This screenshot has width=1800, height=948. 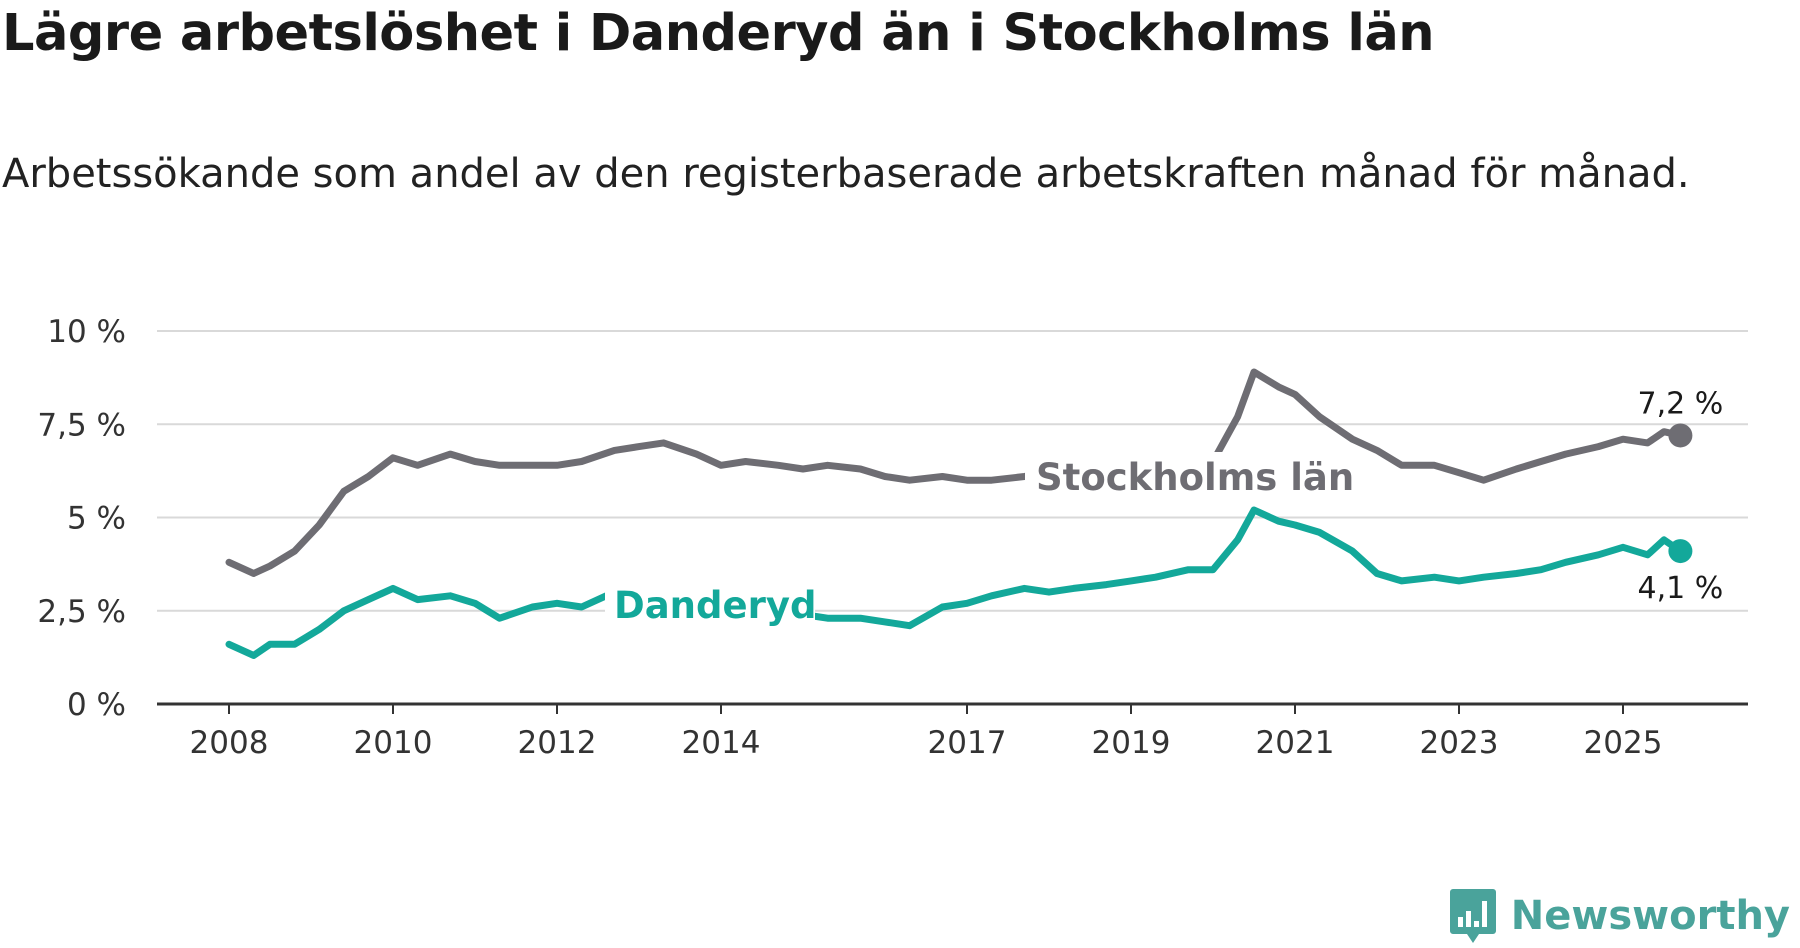 I want to click on series-line-danderyd, so click(x=954, y=582).